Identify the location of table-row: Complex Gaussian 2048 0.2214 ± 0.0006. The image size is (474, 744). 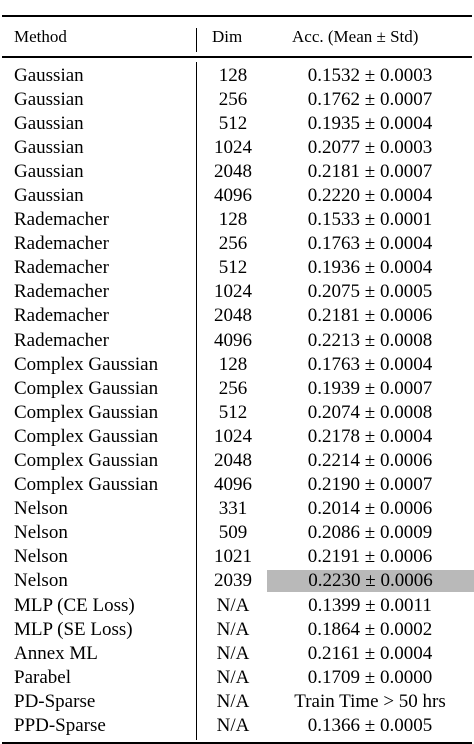
(237, 461).